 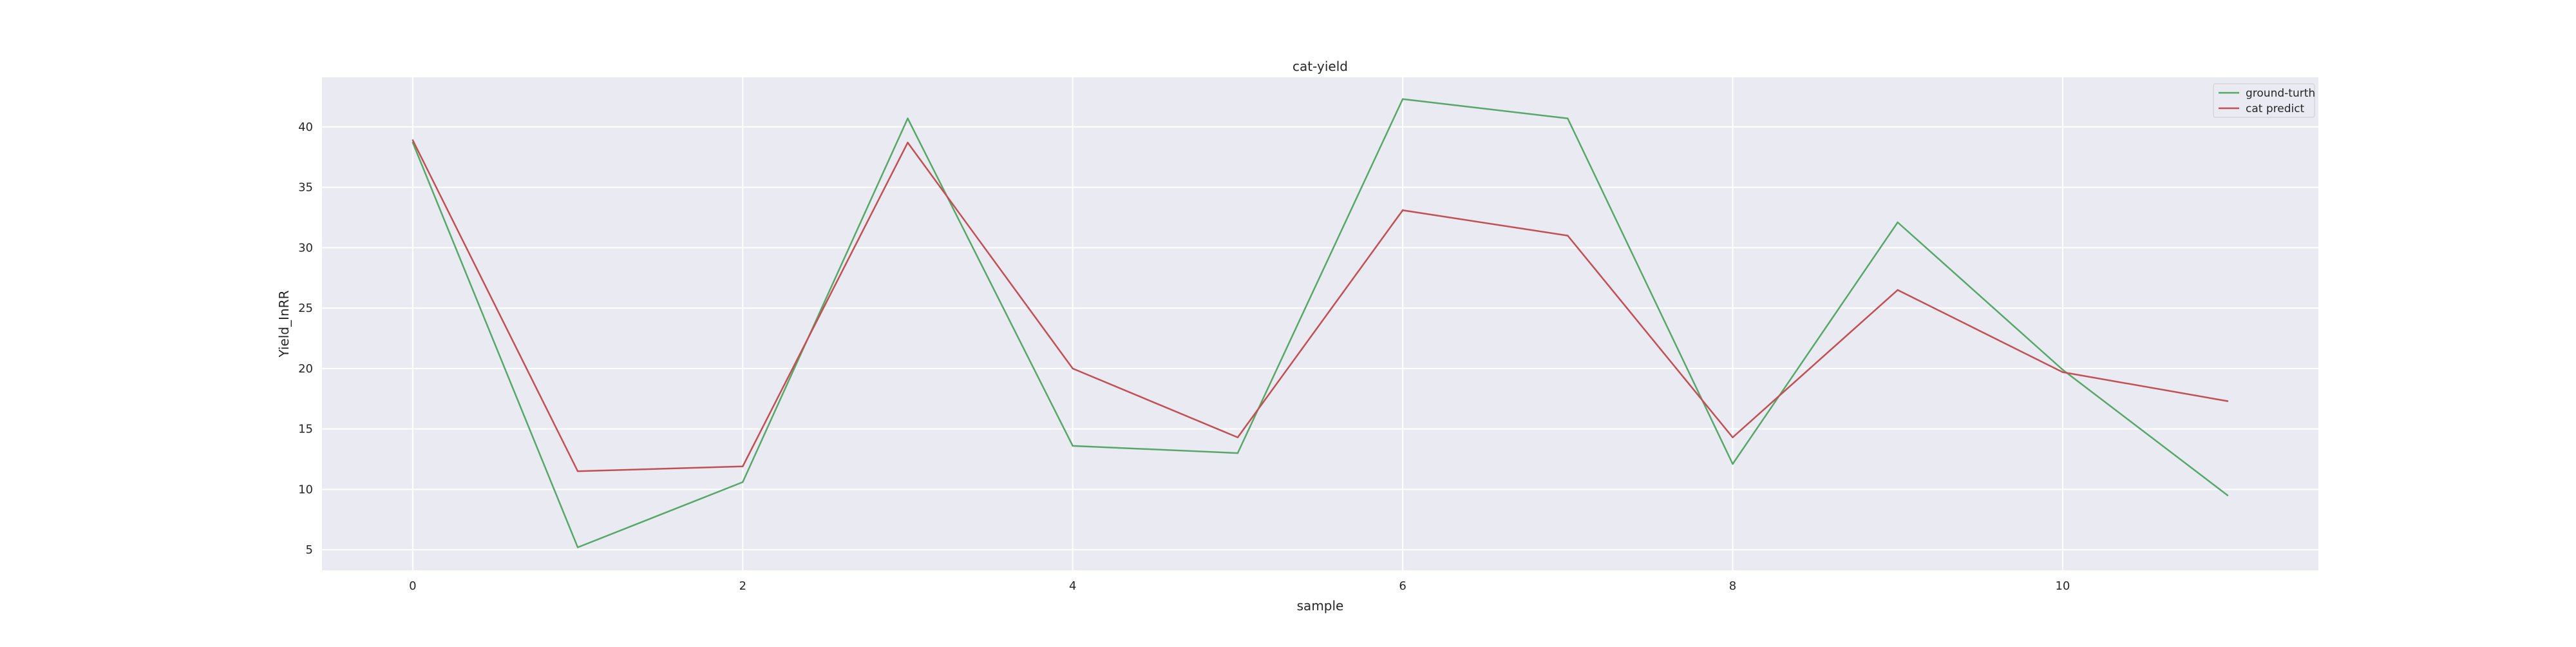 What do you see at coordinates (1320, 605) in the screenshot?
I see `x-axis-label: sample` at bounding box center [1320, 605].